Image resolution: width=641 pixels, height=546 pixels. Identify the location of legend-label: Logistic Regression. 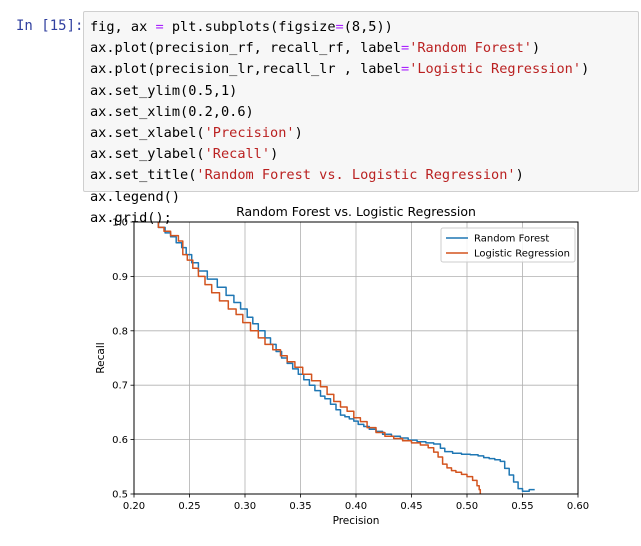
(522, 254).